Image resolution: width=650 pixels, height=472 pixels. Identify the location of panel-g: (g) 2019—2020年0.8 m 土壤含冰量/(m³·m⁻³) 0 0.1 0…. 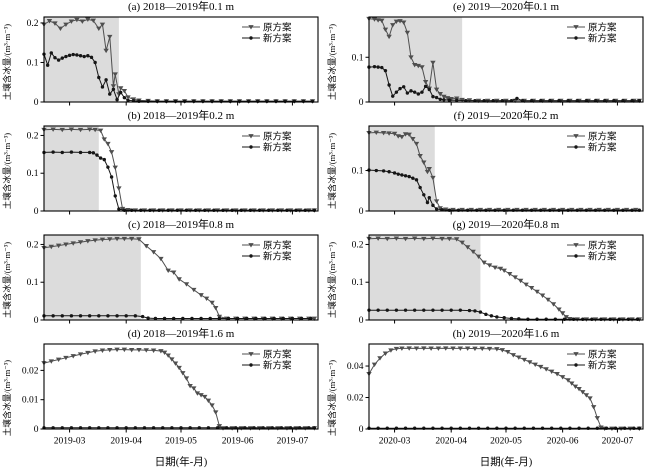
(487, 272).